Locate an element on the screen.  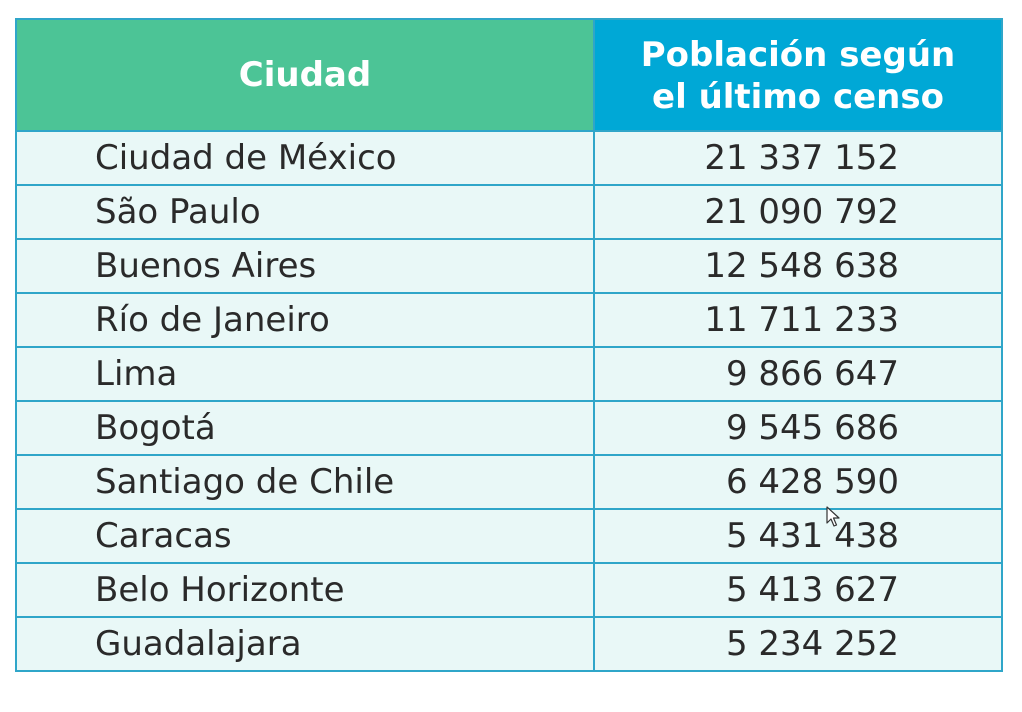
table-row: São Paulo 21 090 792 is located at coordinates (509, 212).